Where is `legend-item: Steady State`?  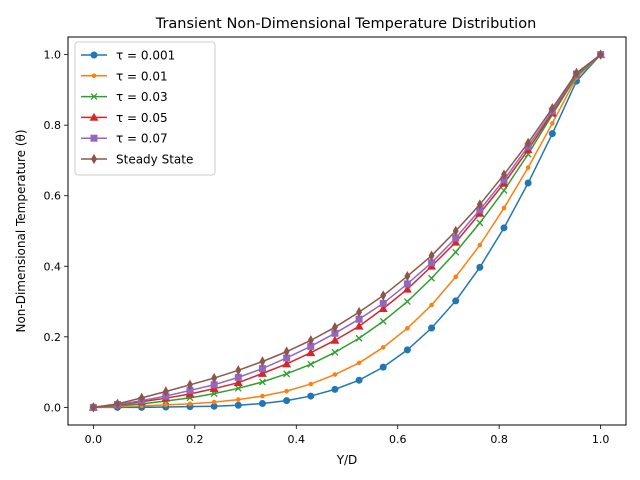 legend-item: Steady State is located at coordinates (137, 160).